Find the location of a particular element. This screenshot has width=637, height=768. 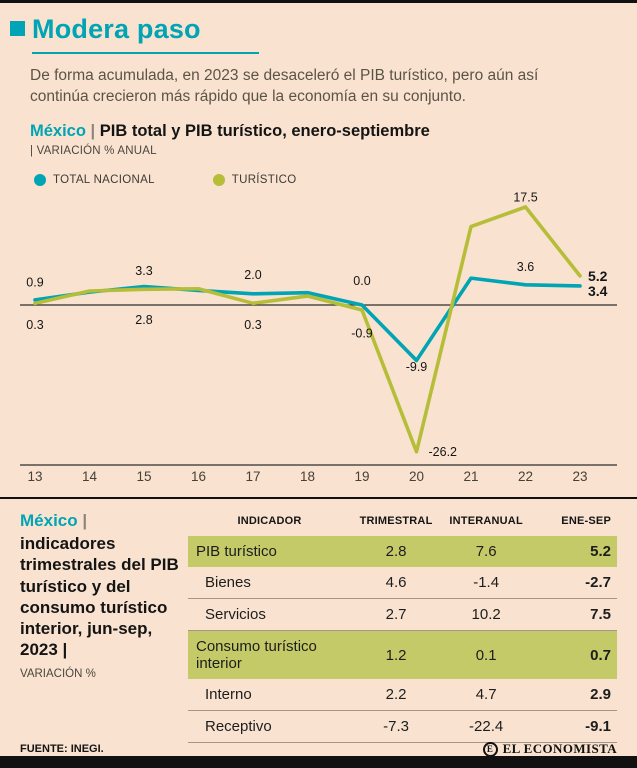

cell-interanual: 4.7 is located at coordinates (486, 695).